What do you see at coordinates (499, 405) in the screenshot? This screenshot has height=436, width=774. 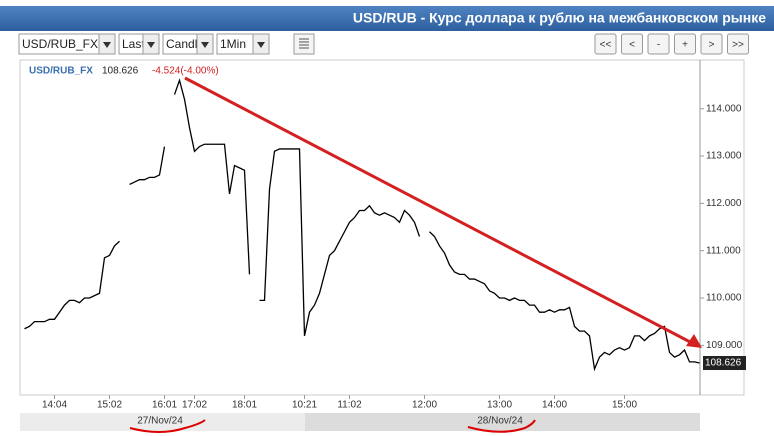 I see `x-tick-label: 13:00` at bounding box center [499, 405].